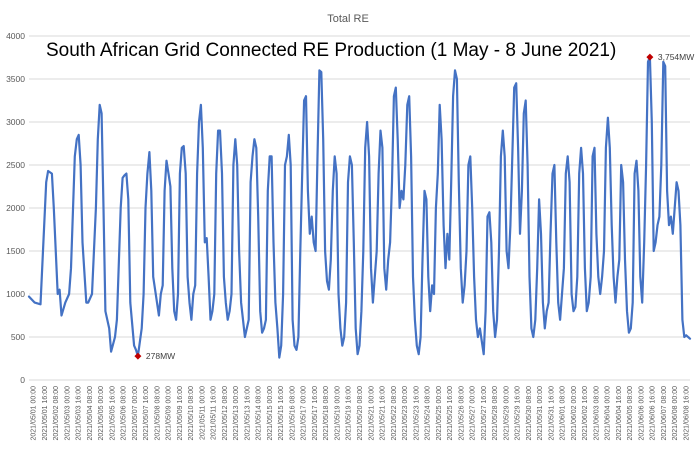 The image size is (697, 456). What do you see at coordinates (450, 413) in the screenshot?
I see `x-tick-label: 2021/05/25 16:00` at bounding box center [450, 413].